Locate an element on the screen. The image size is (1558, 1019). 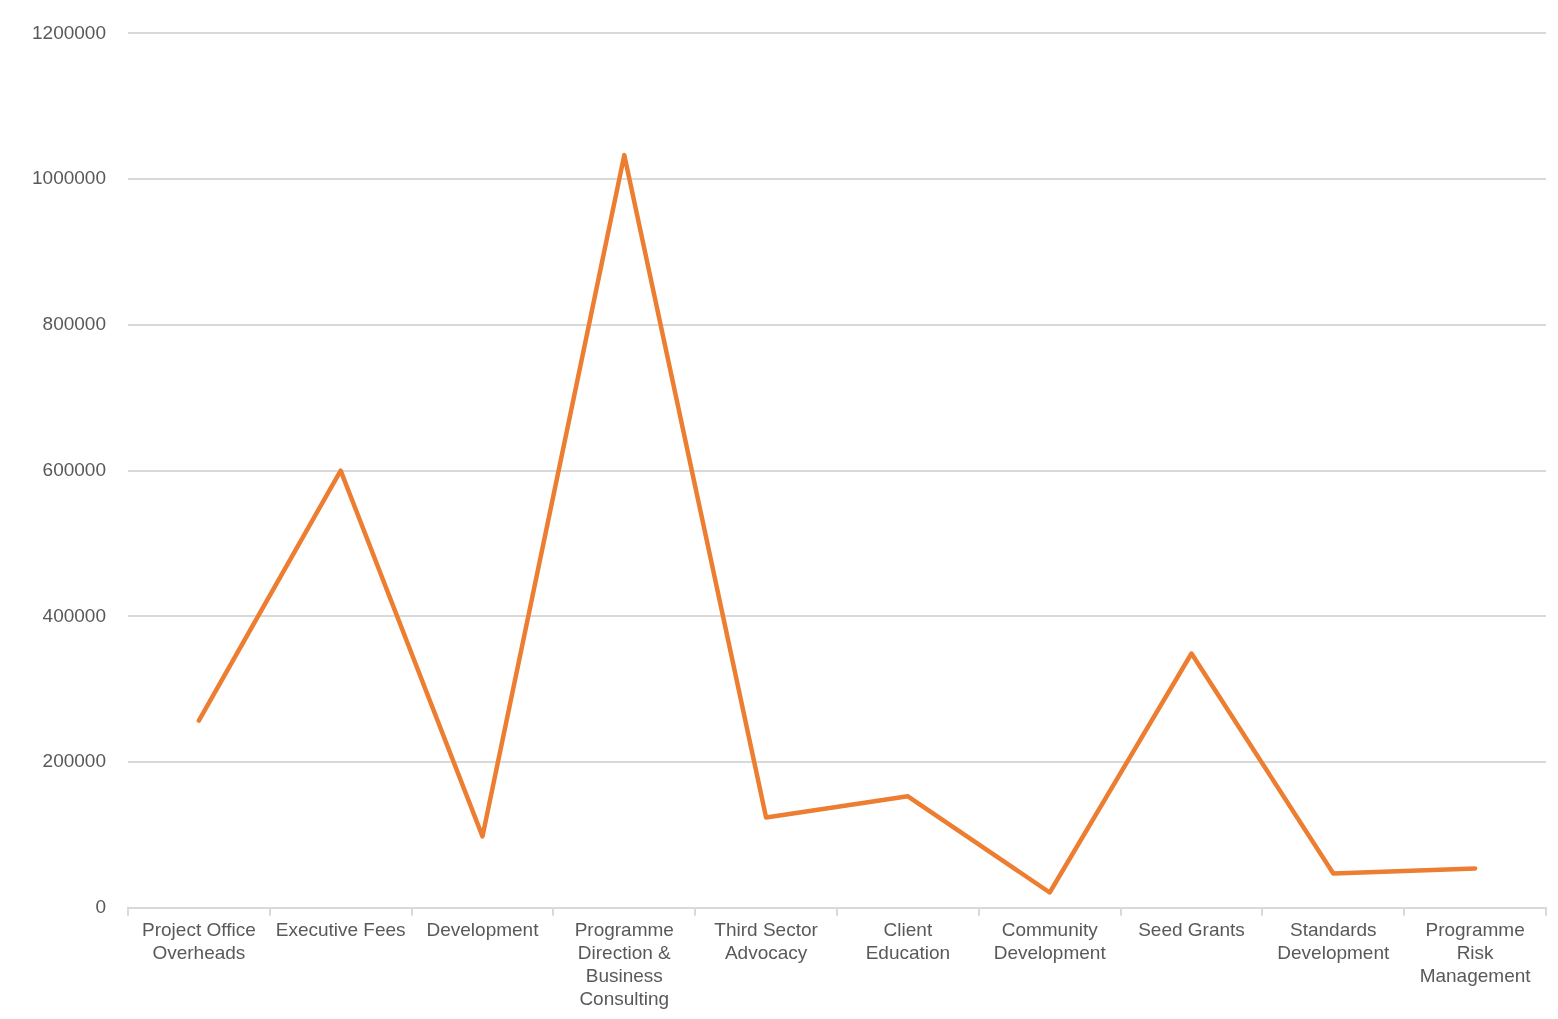
x-tick-label: Community Development is located at coordinates (1050, 941).